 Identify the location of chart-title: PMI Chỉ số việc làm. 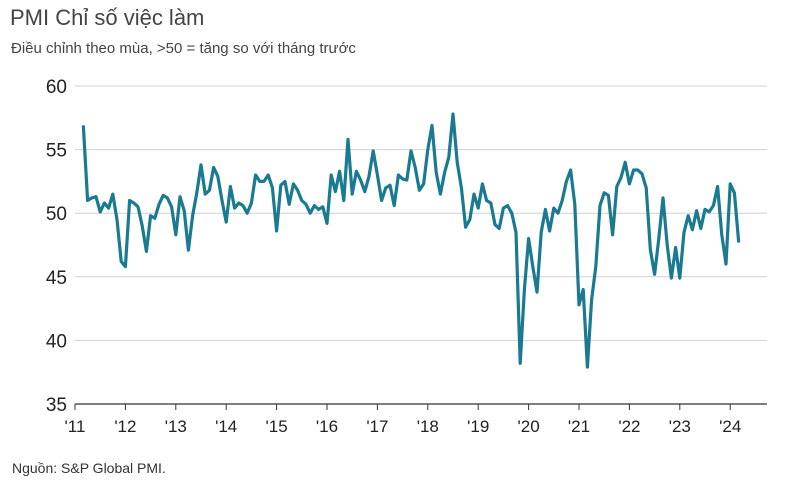
(107, 17).